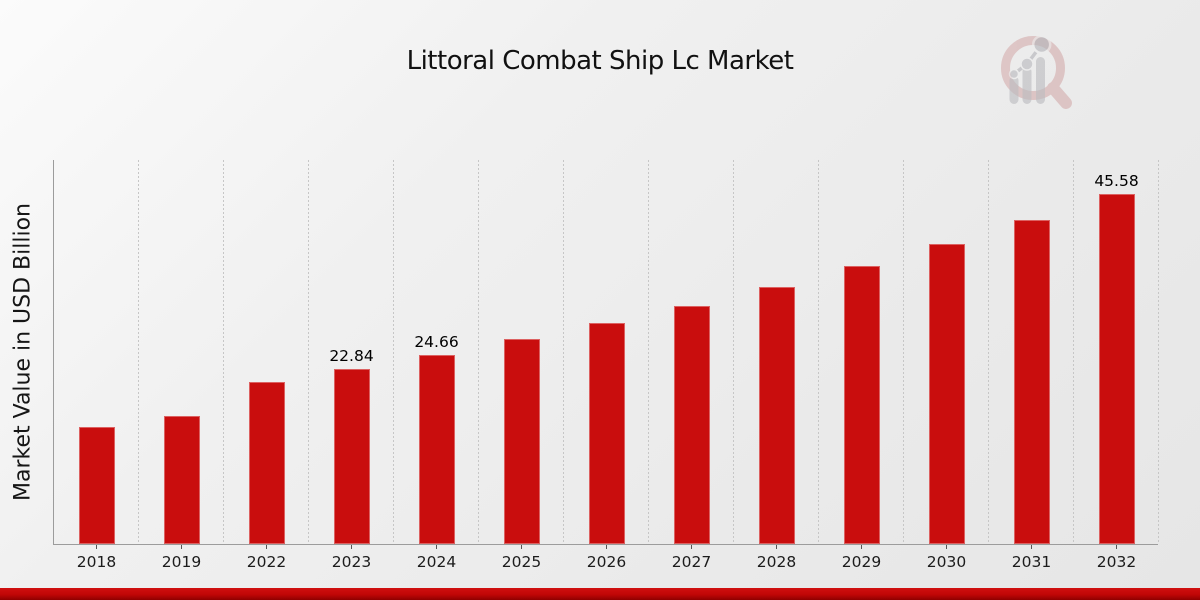 Image resolution: width=1200 pixels, height=600 pixels. Describe the element at coordinates (776, 415) in the screenshot. I see `bar-2028` at that location.